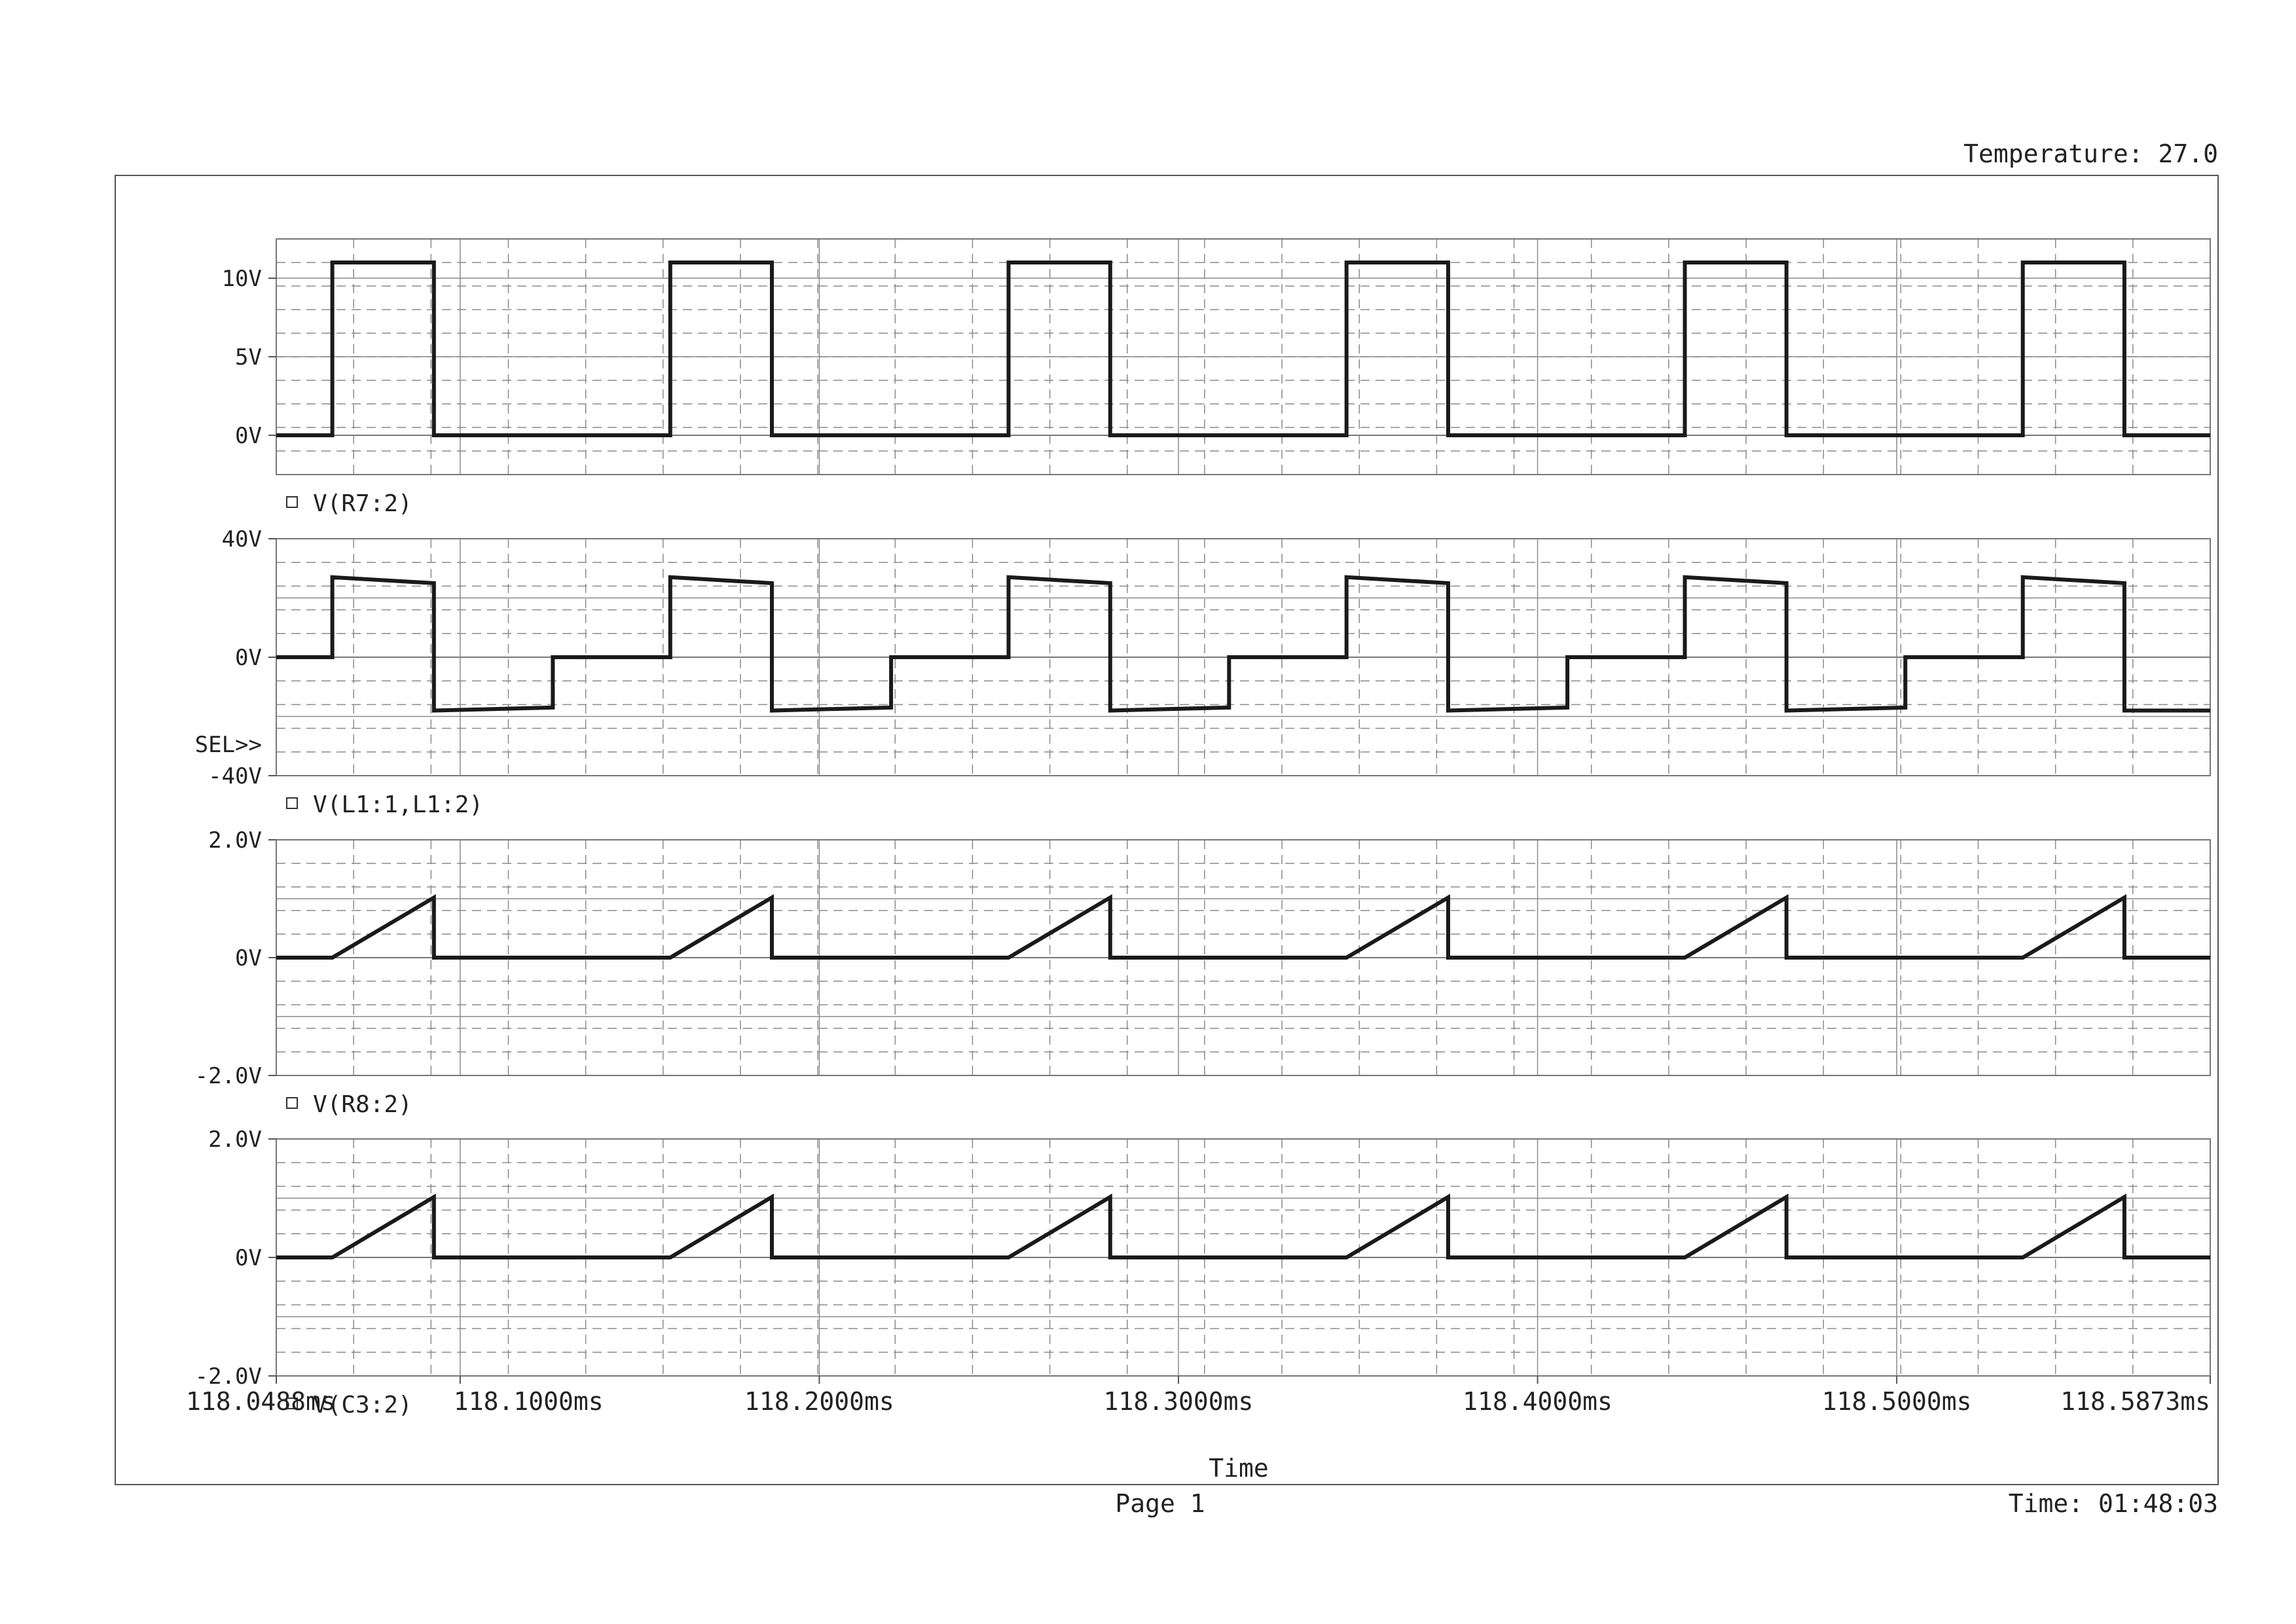 The height and width of the screenshot is (1624, 2296). I want to click on temperature-label: Temperature: 27.0, so click(2090, 153).